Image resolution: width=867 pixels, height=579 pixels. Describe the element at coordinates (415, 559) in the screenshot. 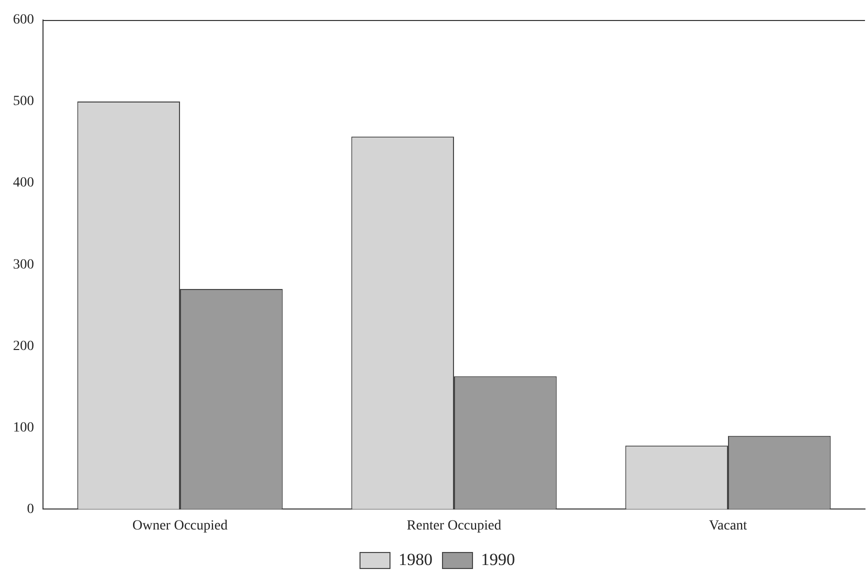

I see `legend-label: 1980` at that location.